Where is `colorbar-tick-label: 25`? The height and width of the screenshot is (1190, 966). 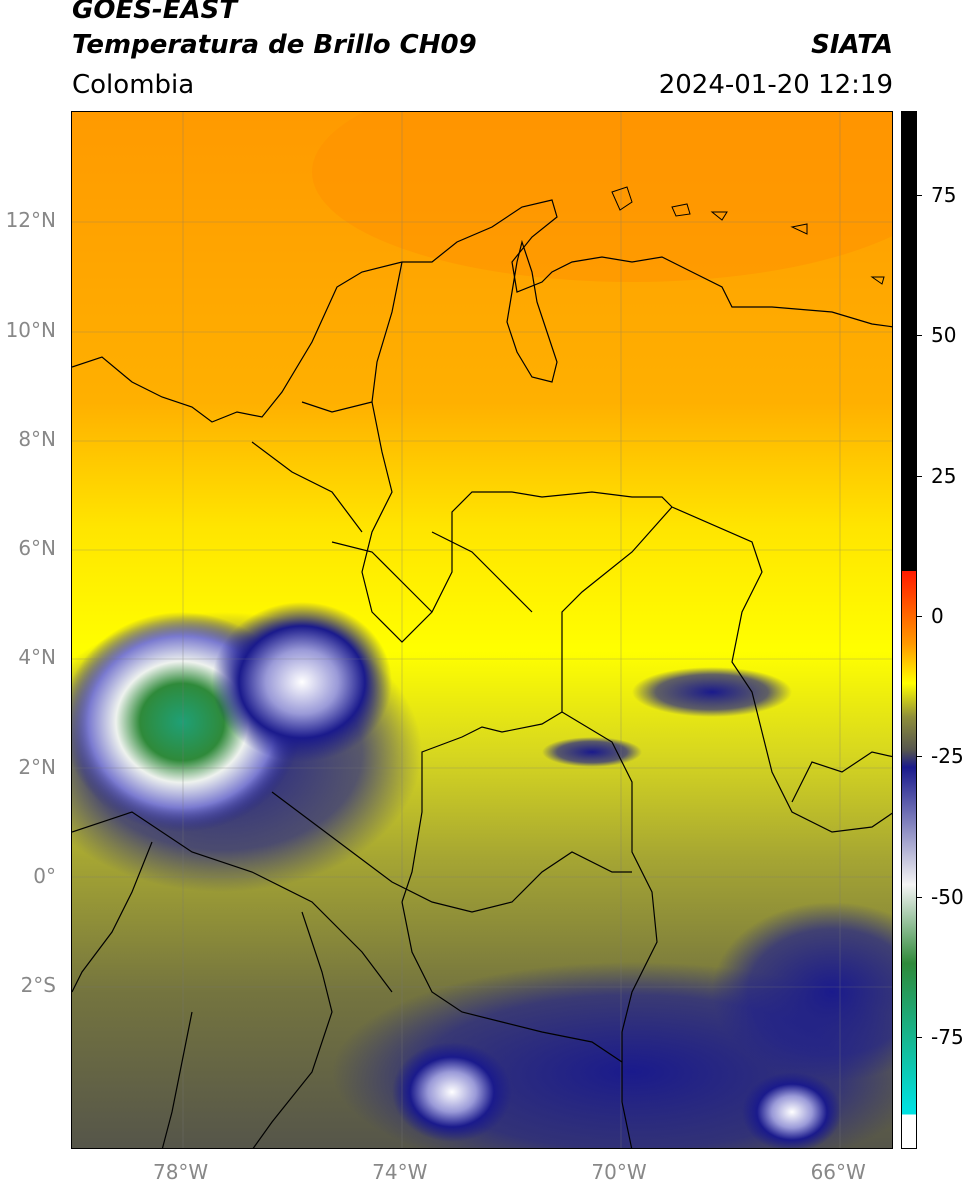 colorbar-tick-label: 25 is located at coordinates (944, 475).